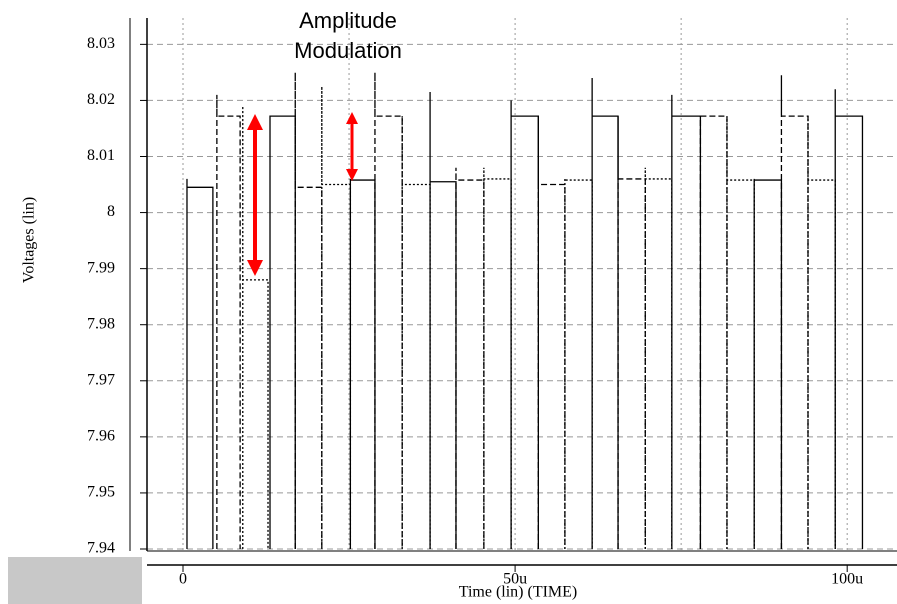  I want to click on annotation: Modulation, so click(348, 50).